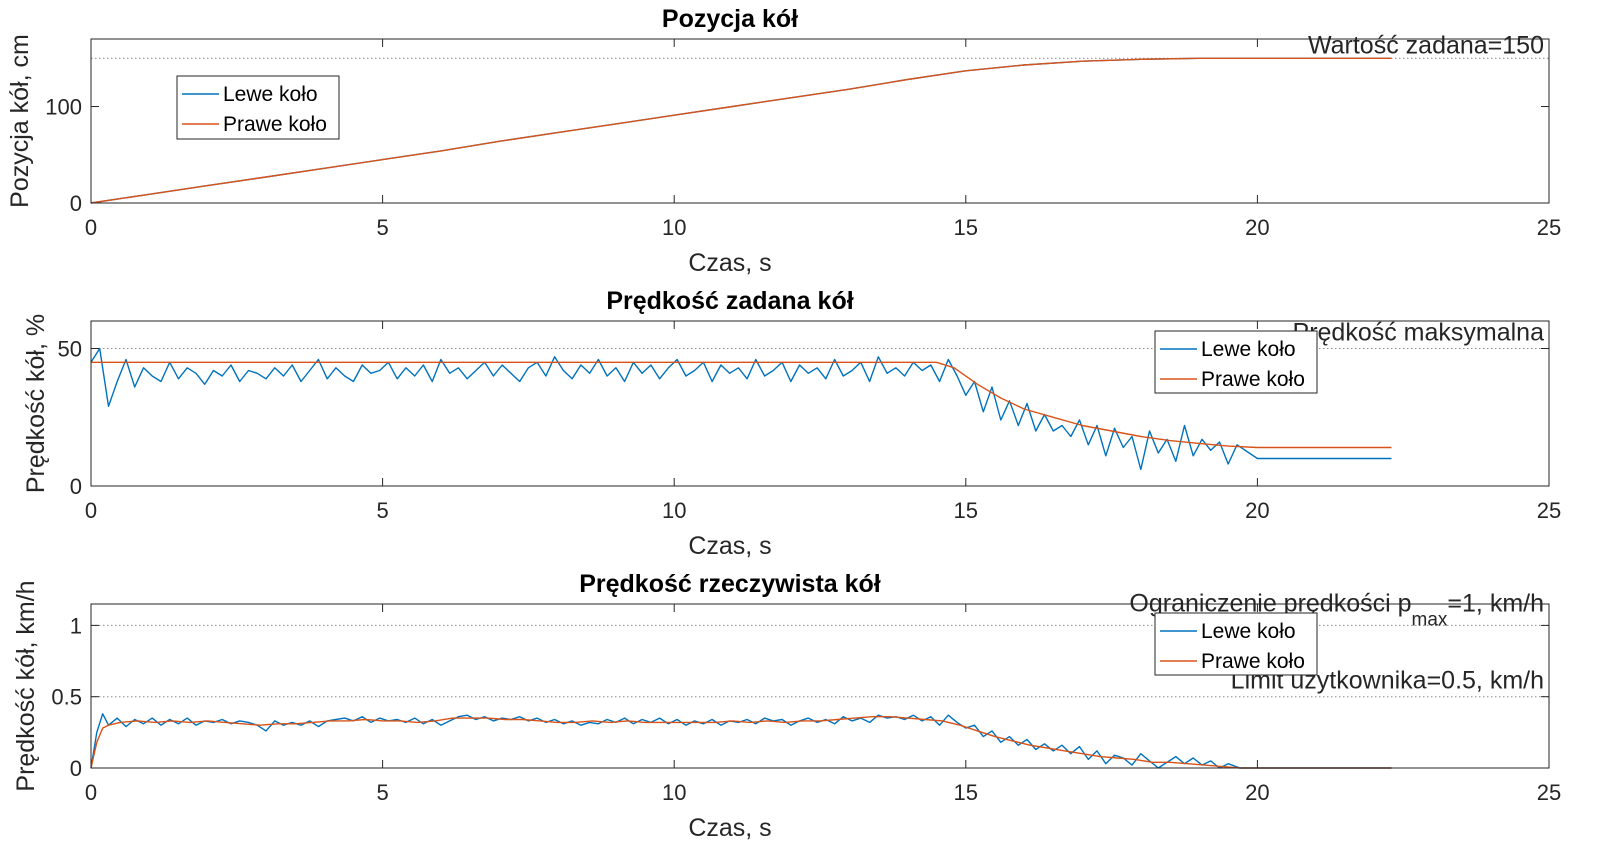  What do you see at coordinates (26, 685) in the screenshot?
I see `y-axis-label: Prędkość kół, km/h` at bounding box center [26, 685].